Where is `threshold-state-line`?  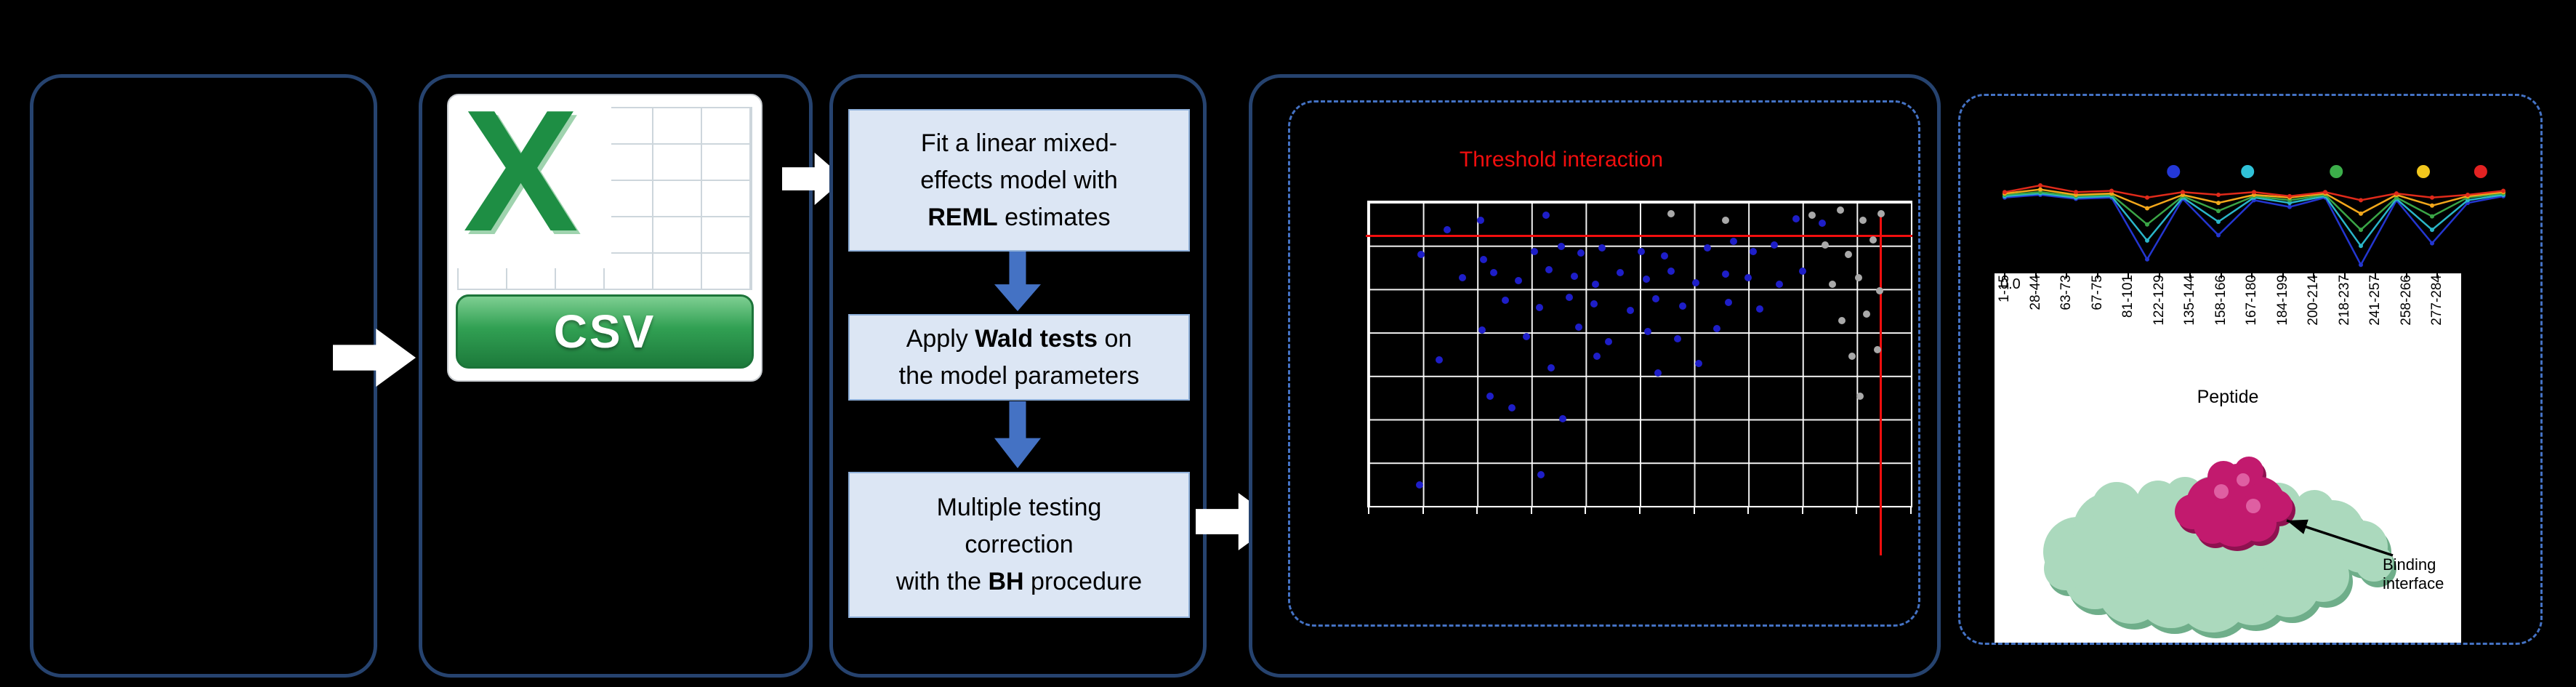
threshold-state-line is located at coordinates (1880, 384).